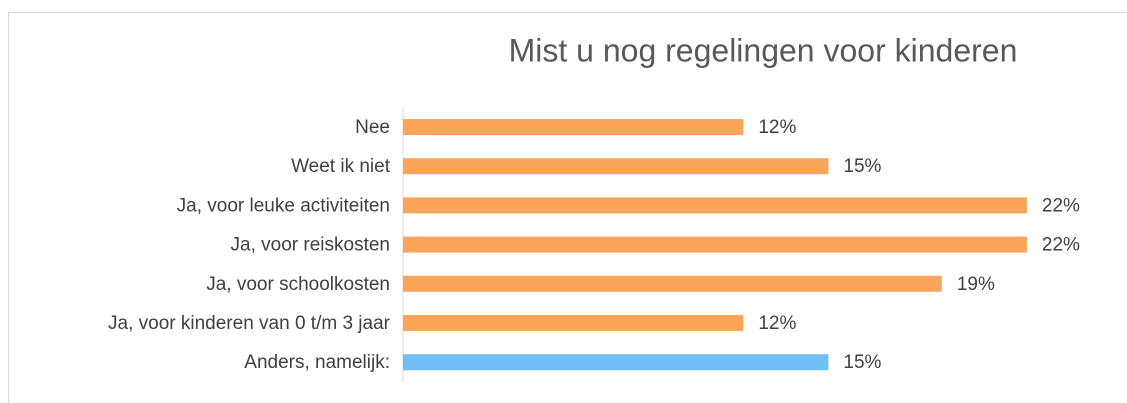 This screenshot has width=1127, height=403. What do you see at coordinates (283, 205) in the screenshot?
I see `category-label: Ja, voor leuke activiteiten` at bounding box center [283, 205].